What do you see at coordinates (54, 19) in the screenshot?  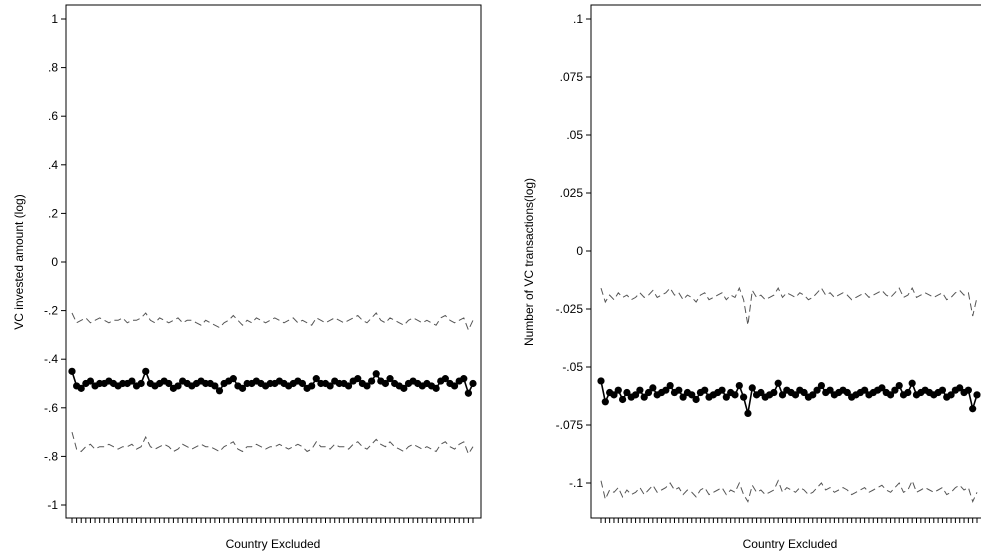 I see `y-tick-label: 1` at bounding box center [54, 19].